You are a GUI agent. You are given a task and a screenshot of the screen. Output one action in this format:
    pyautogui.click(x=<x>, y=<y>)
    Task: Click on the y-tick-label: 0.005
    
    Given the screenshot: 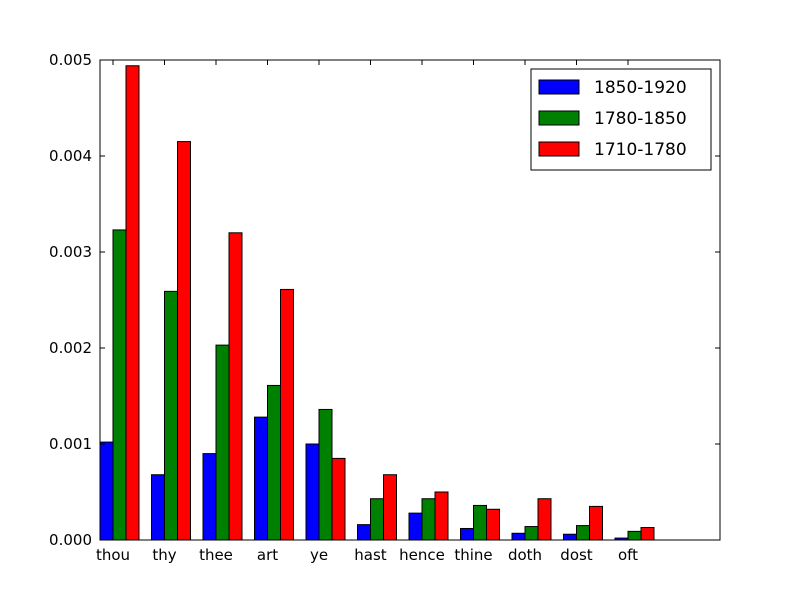 What is the action you would take?
    pyautogui.click(x=70, y=60)
    